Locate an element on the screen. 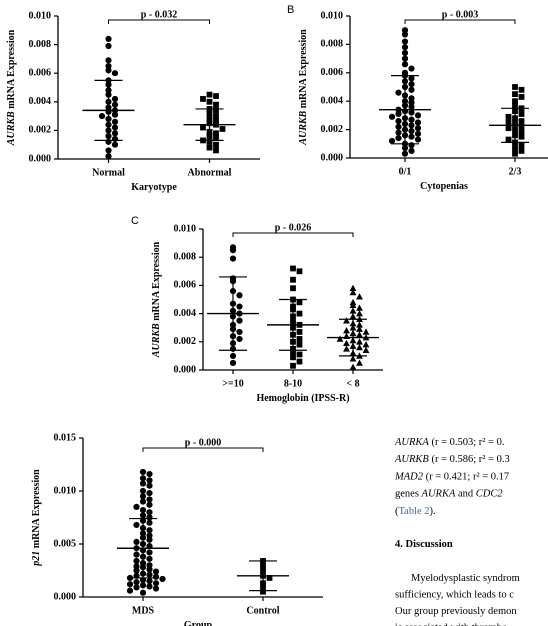  y-tick-label: 0.006 is located at coordinates (40, 72).